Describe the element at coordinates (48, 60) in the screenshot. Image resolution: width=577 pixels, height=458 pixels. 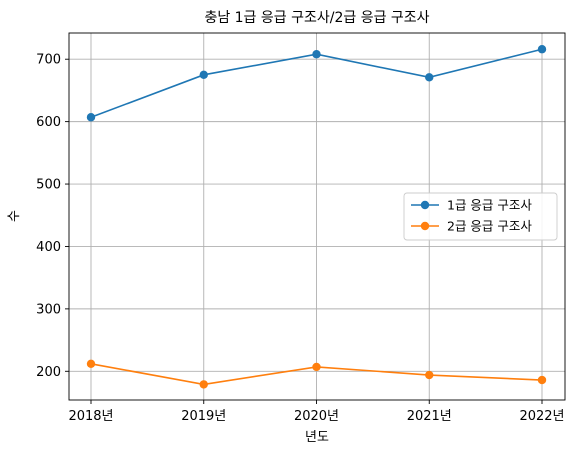
I see `y-tick-label: 700` at that location.